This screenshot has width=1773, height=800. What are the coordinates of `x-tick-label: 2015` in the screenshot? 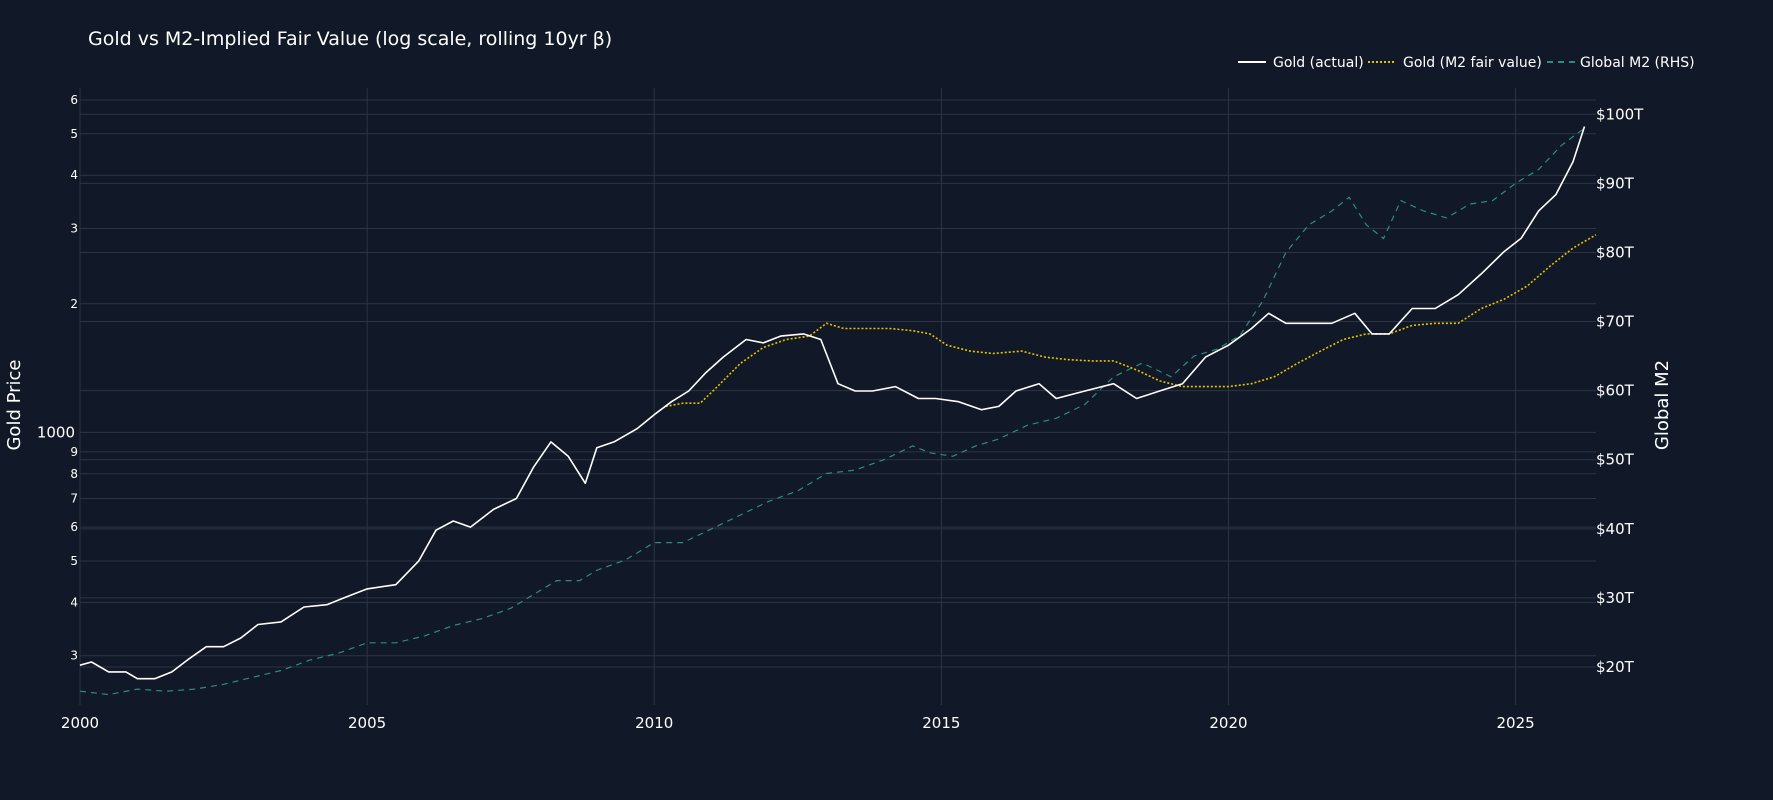 It's located at (941, 723).